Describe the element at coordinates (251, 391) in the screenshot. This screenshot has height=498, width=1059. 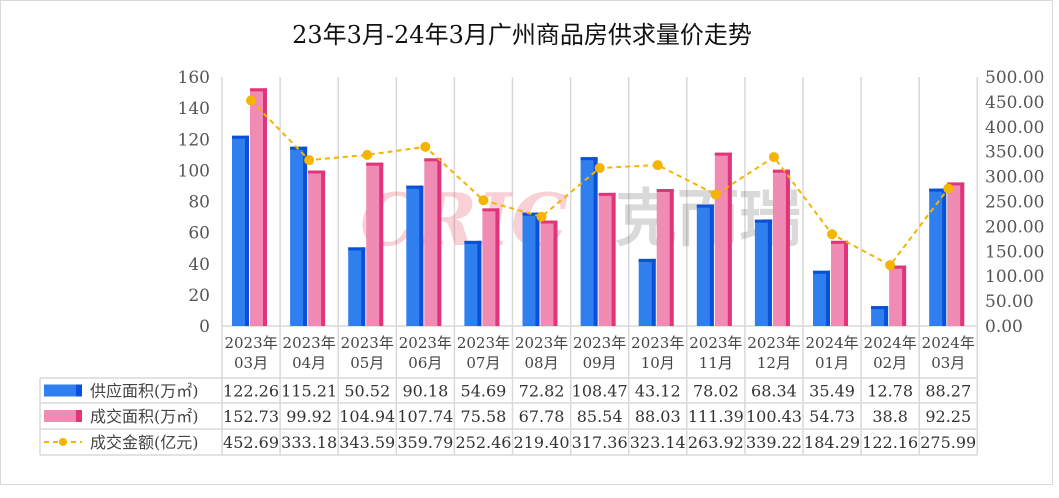
I see `table-cell: 122.26` at that location.